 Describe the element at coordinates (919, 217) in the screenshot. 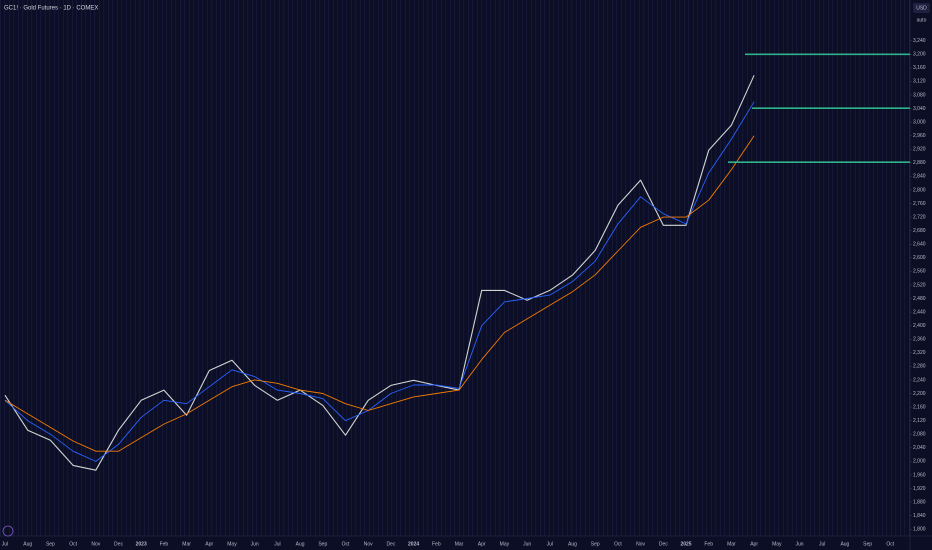

I see `y-tick-label: 2,720` at that location.